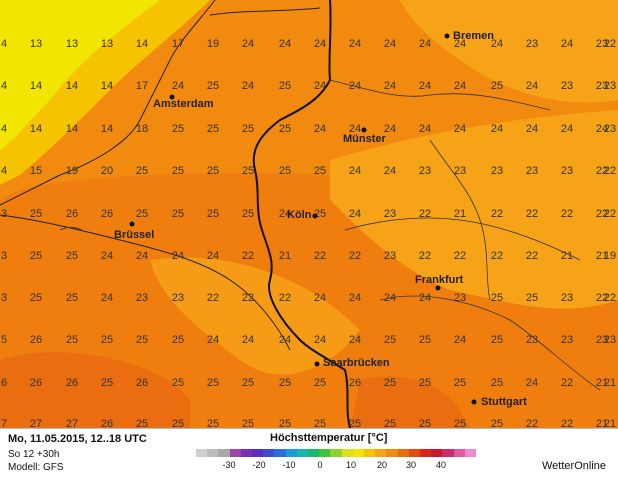  I want to click on forecast-model: Modell: GFS, so click(36, 467).